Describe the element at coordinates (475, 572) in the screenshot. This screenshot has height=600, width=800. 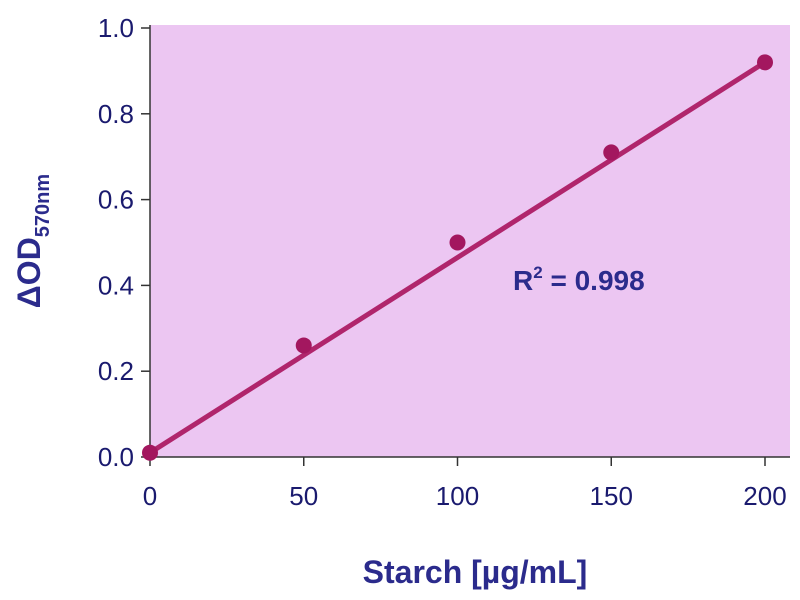
I see `x-axis-title: Starch [µg/mL]` at that location.